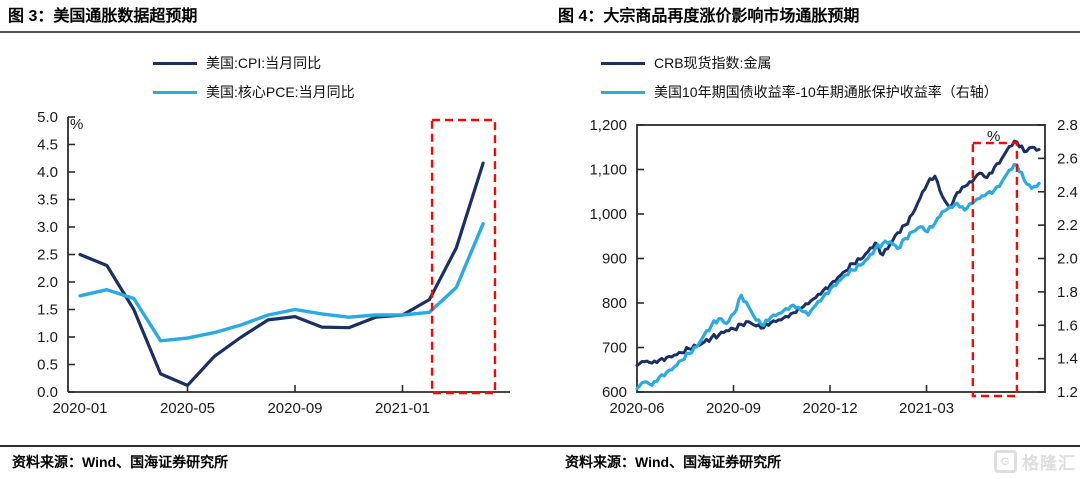 This screenshot has height=479, width=1080. I want to click on legend-item-core-pce: 美国:核心PCE:当月同比, so click(254, 92).